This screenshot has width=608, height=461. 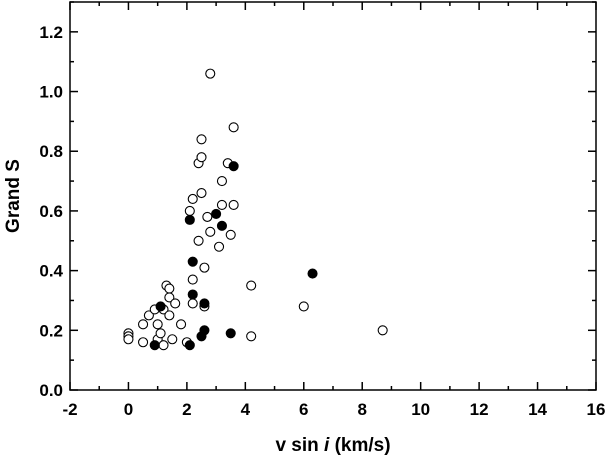 I want to click on y-tick-label: 1.2, so click(x=51, y=32).